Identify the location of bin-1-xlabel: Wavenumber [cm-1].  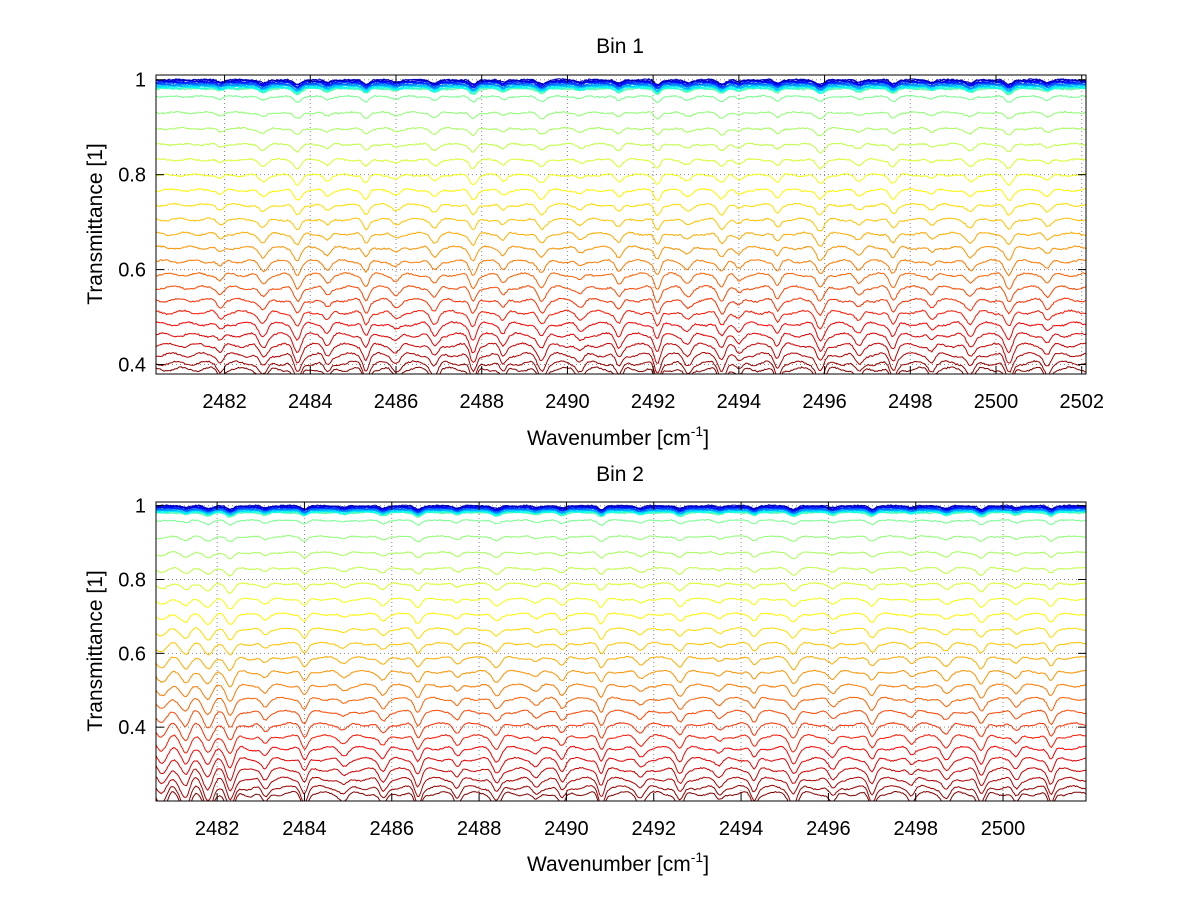
(618, 436).